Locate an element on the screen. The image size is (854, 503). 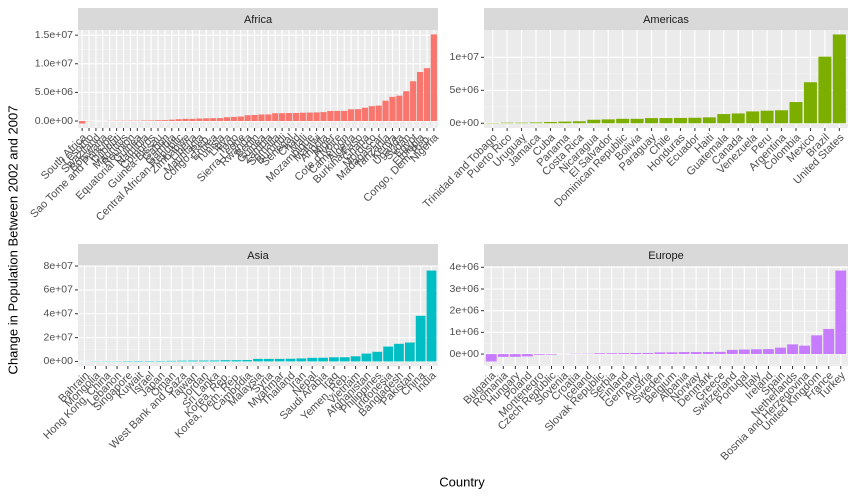
y-tick-label: 8e+07 is located at coordinates (59, 266).